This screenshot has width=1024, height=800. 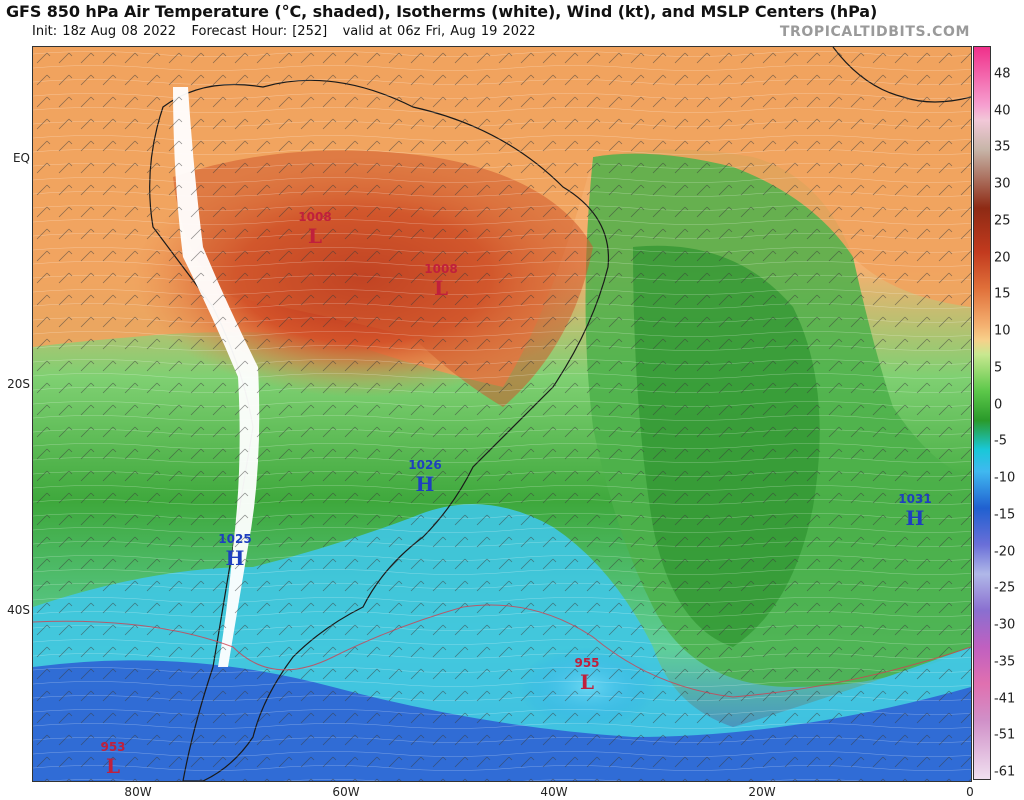 What do you see at coordinates (982, 413) in the screenshot?
I see `colorbar` at bounding box center [982, 413].